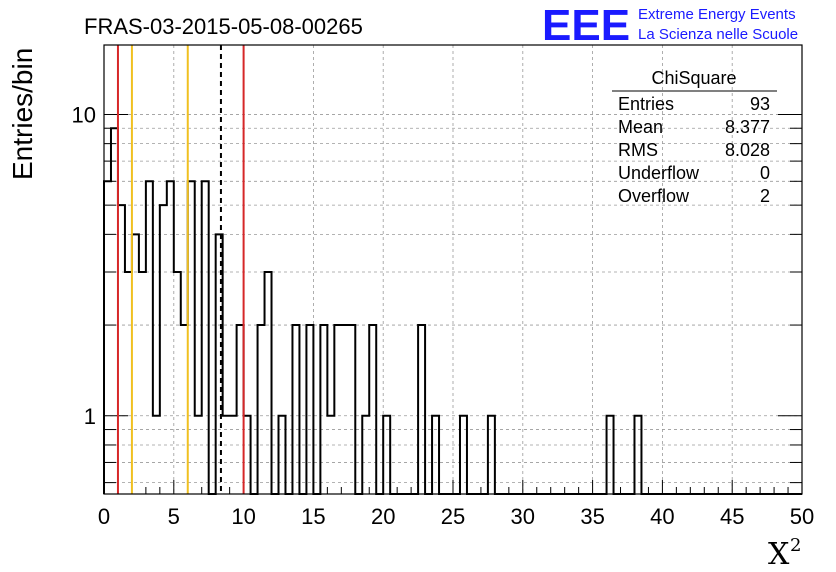 The image size is (836, 572). What do you see at coordinates (760, 104) in the screenshot?
I see `stats-row-value: 93` at bounding box center [760, 104].